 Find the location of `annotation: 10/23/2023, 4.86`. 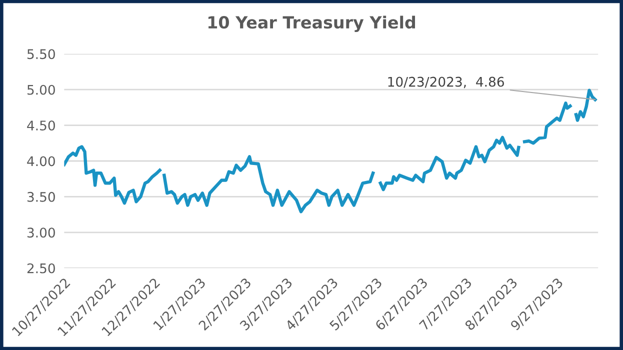

annotation: 10/23/2023, 4.86 is located at coordinates (446, 82).